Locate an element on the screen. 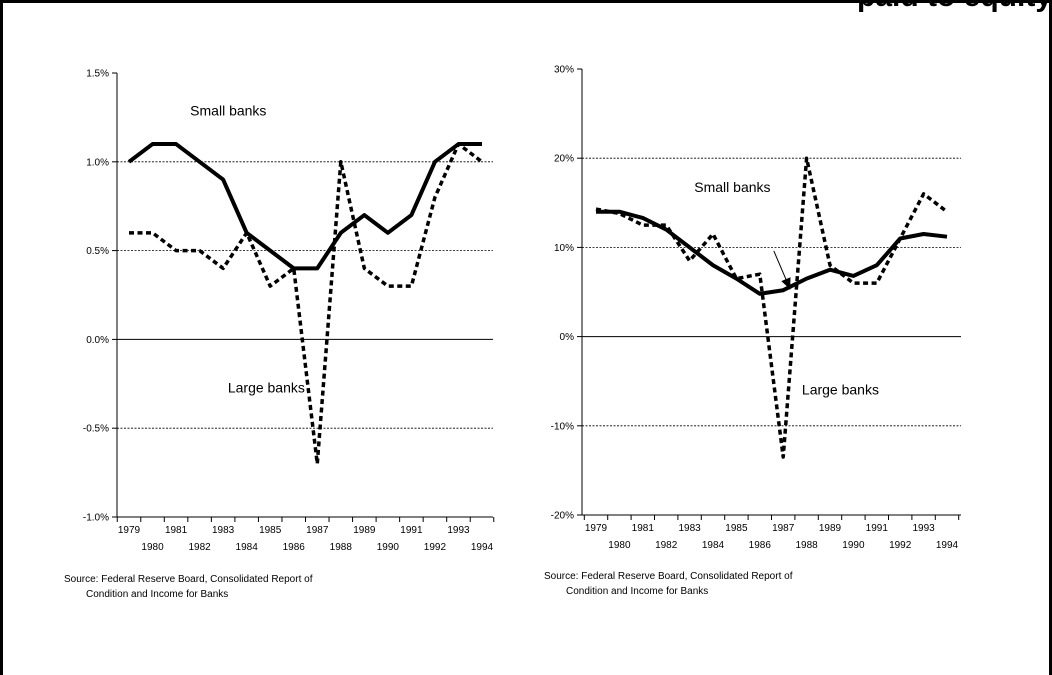 The width and height of the screenshot is (1052, 675). y-tick-label: 20% is located at coordinates (564, 159).